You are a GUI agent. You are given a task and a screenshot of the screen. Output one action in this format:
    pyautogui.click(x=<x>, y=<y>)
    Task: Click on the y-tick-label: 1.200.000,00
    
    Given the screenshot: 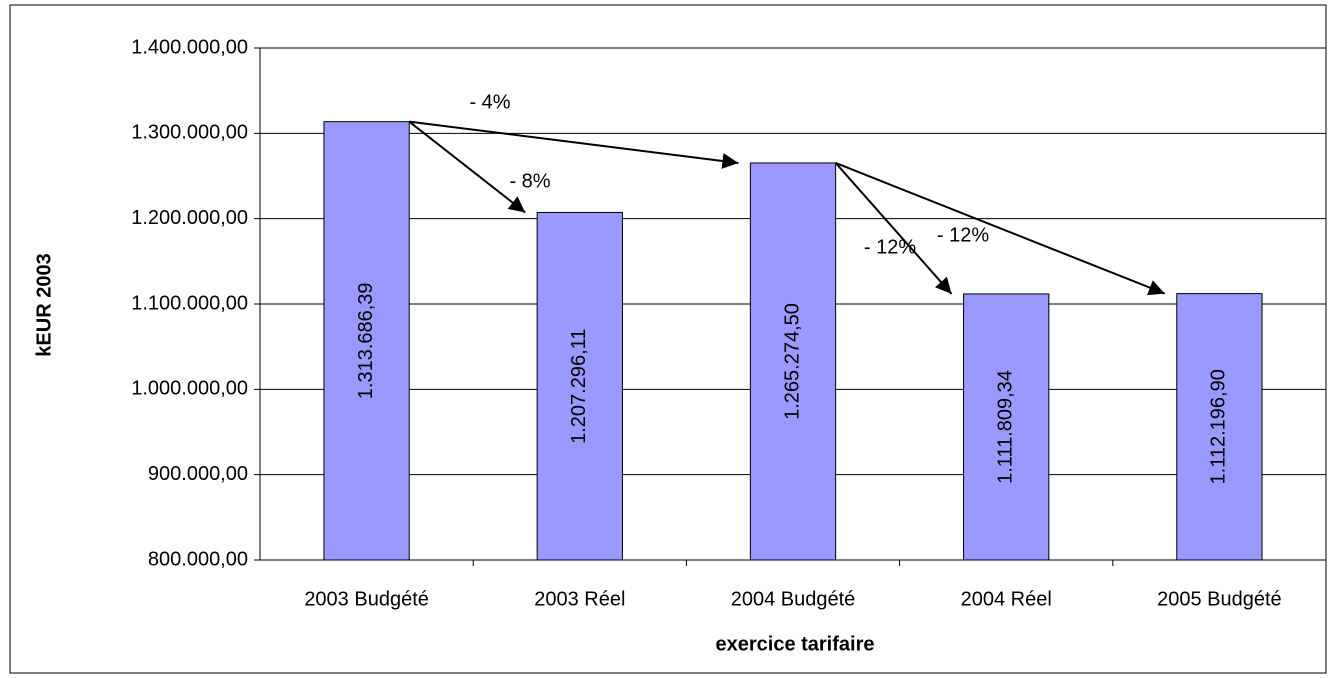 What is the action you would take?
    pyautogui.click(x=189, y=218)
    